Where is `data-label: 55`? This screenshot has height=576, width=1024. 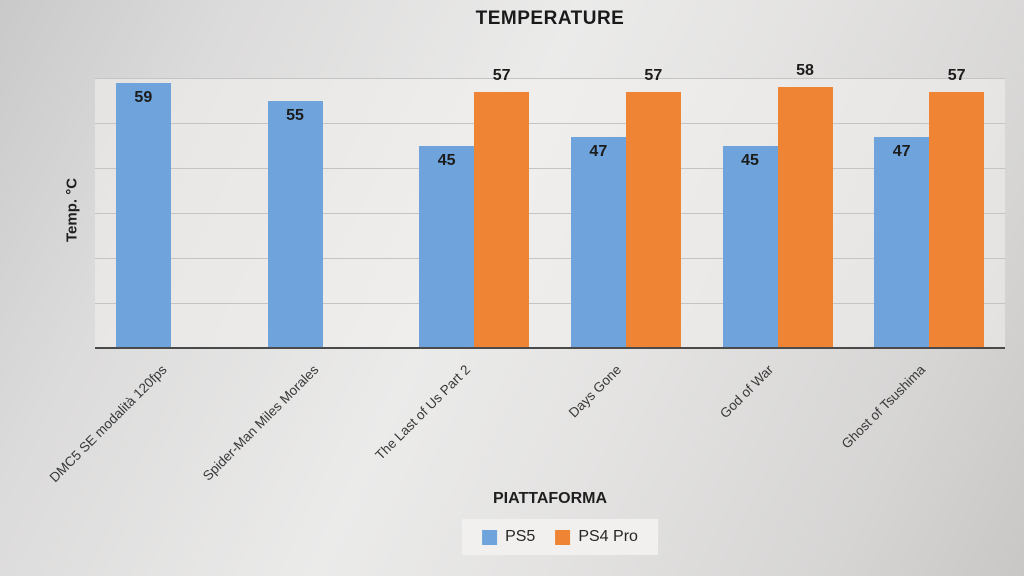 data-label: 55 is located at coordinates (295, 115).